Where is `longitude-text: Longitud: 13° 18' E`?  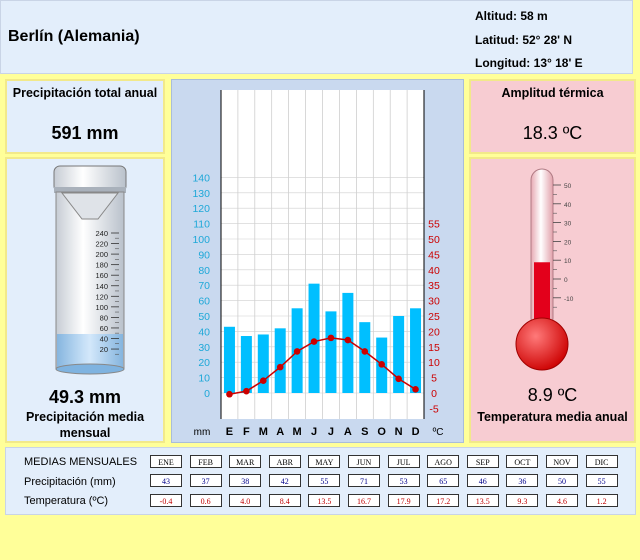
longitude-text: Longitud: 13° 18' E is located at coordinates (529, 63).